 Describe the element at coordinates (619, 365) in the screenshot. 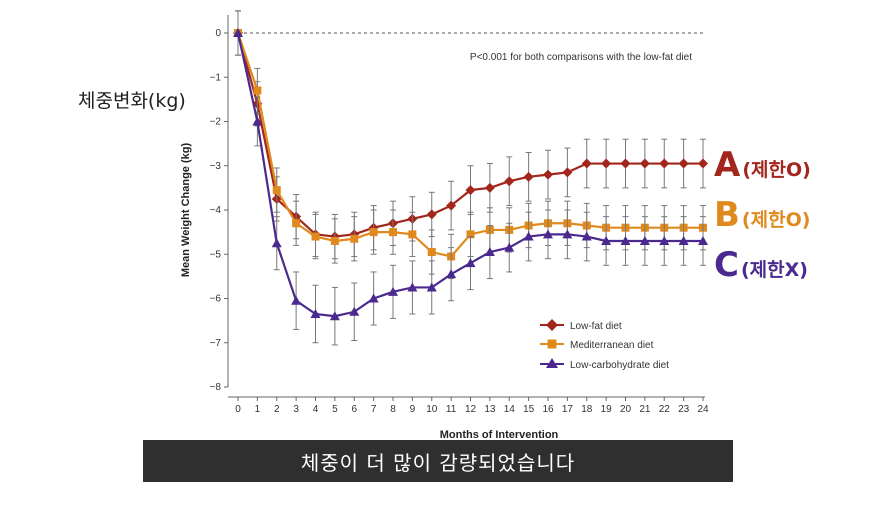

I see `legend-label-low-carb: Low-carbohydrate diet` at that location.